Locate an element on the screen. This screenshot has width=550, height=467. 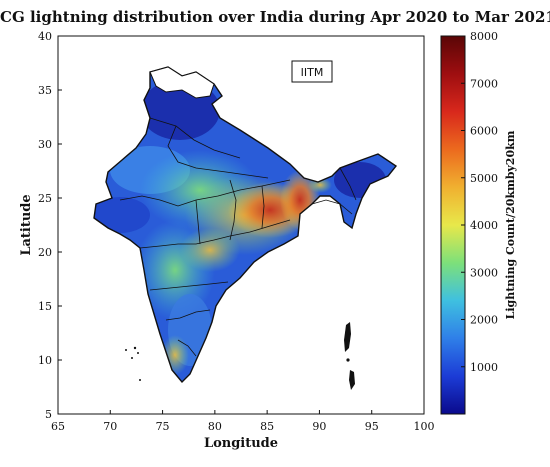
y-tick-label: 40 is located at coordinates (45, 36).